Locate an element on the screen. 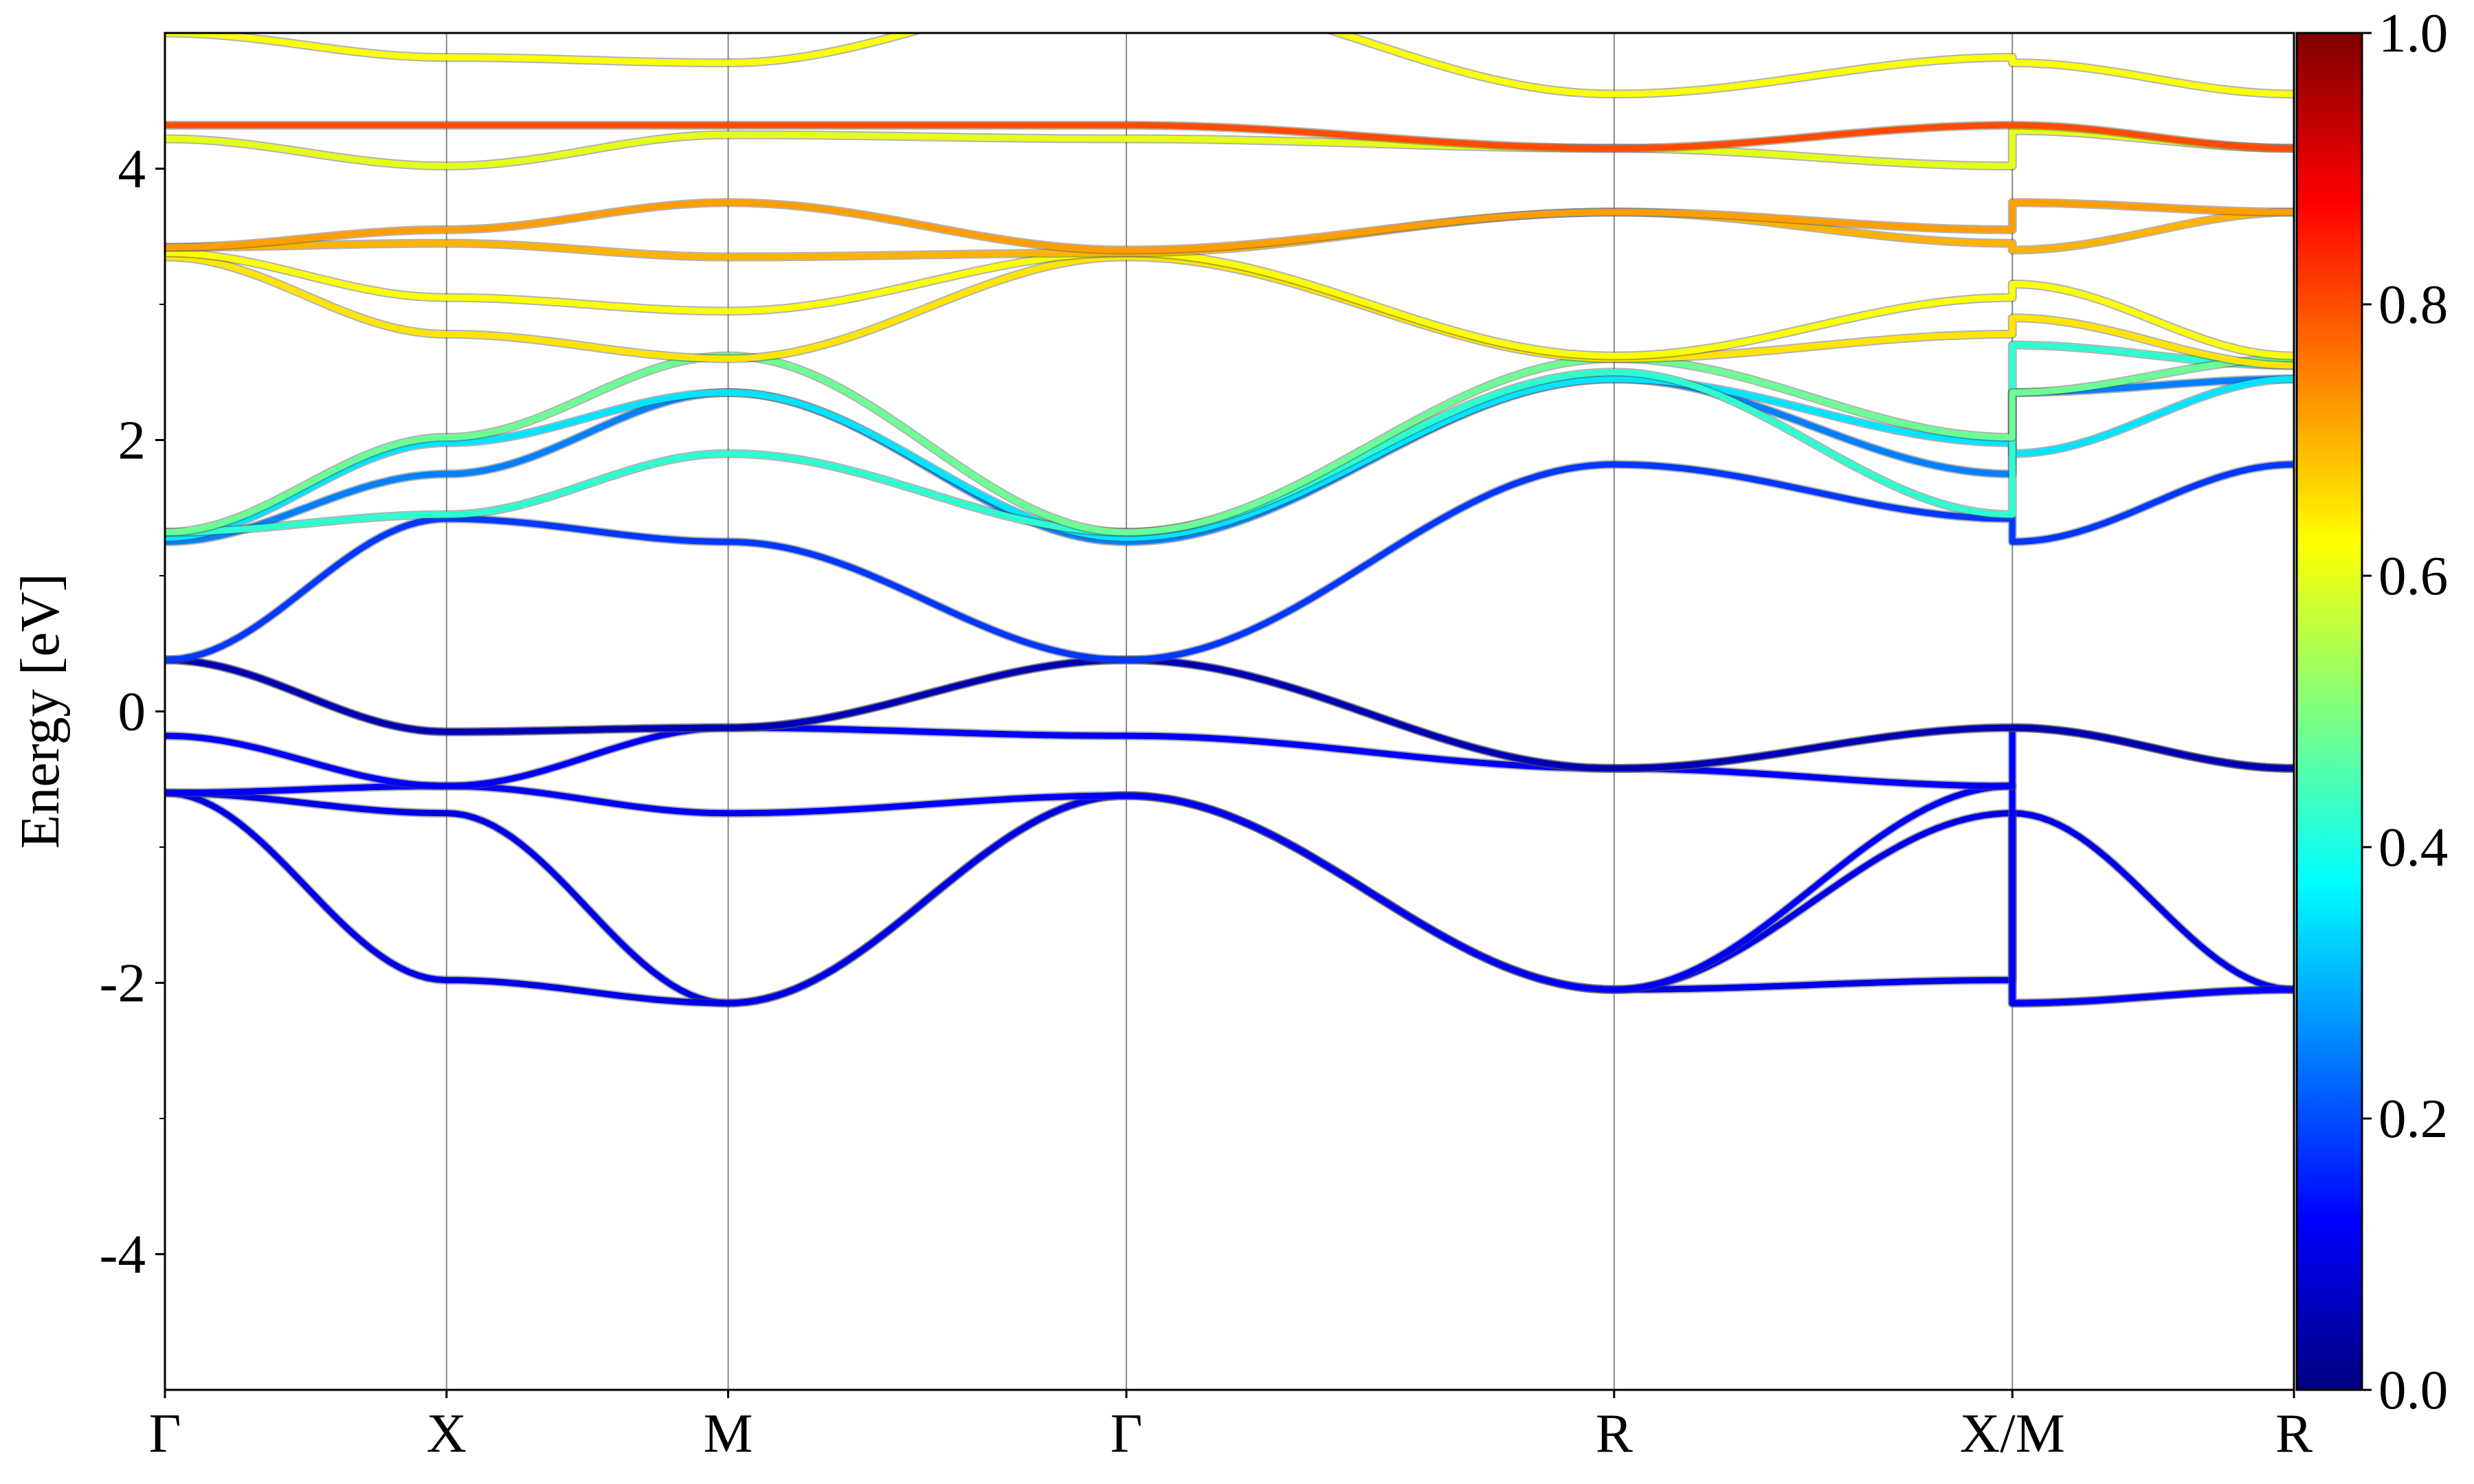 This screenshot has width=2474, height=1484. x-tick-label: M is located at coordinates (728, 1433).